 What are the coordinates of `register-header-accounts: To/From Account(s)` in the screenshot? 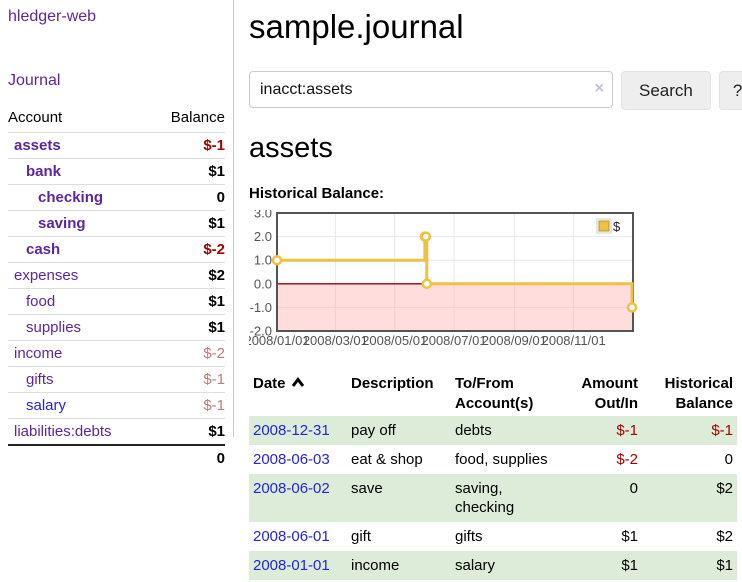 It's located at (494, 393).